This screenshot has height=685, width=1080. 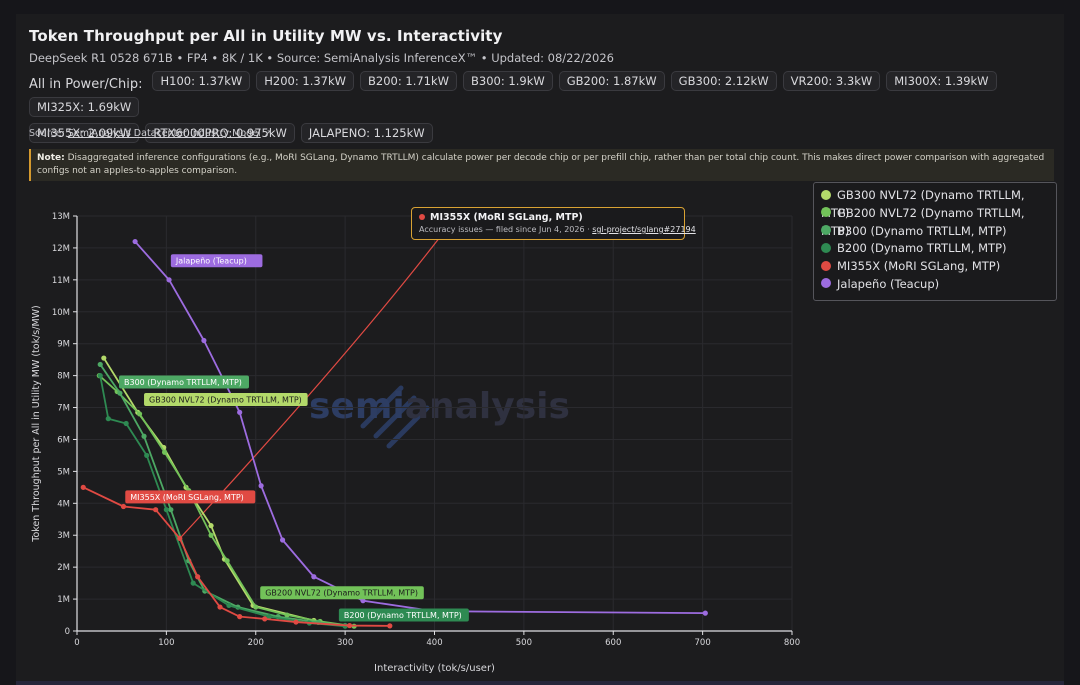 What do you see at coordinates (84, 107) in the screenshot?
I see `power-chip: MI325X: 1.69kW` at bounding box center [84, 107].